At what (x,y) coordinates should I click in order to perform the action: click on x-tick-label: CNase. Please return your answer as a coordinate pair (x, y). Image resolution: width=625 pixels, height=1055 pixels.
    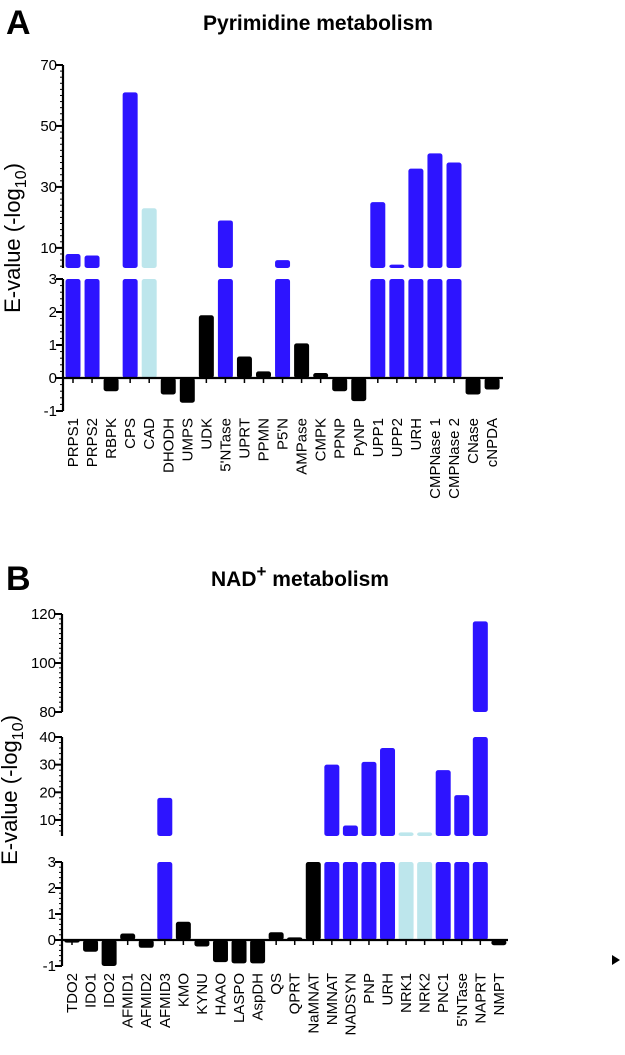
    Looking at the image, I should click on (473, 441).